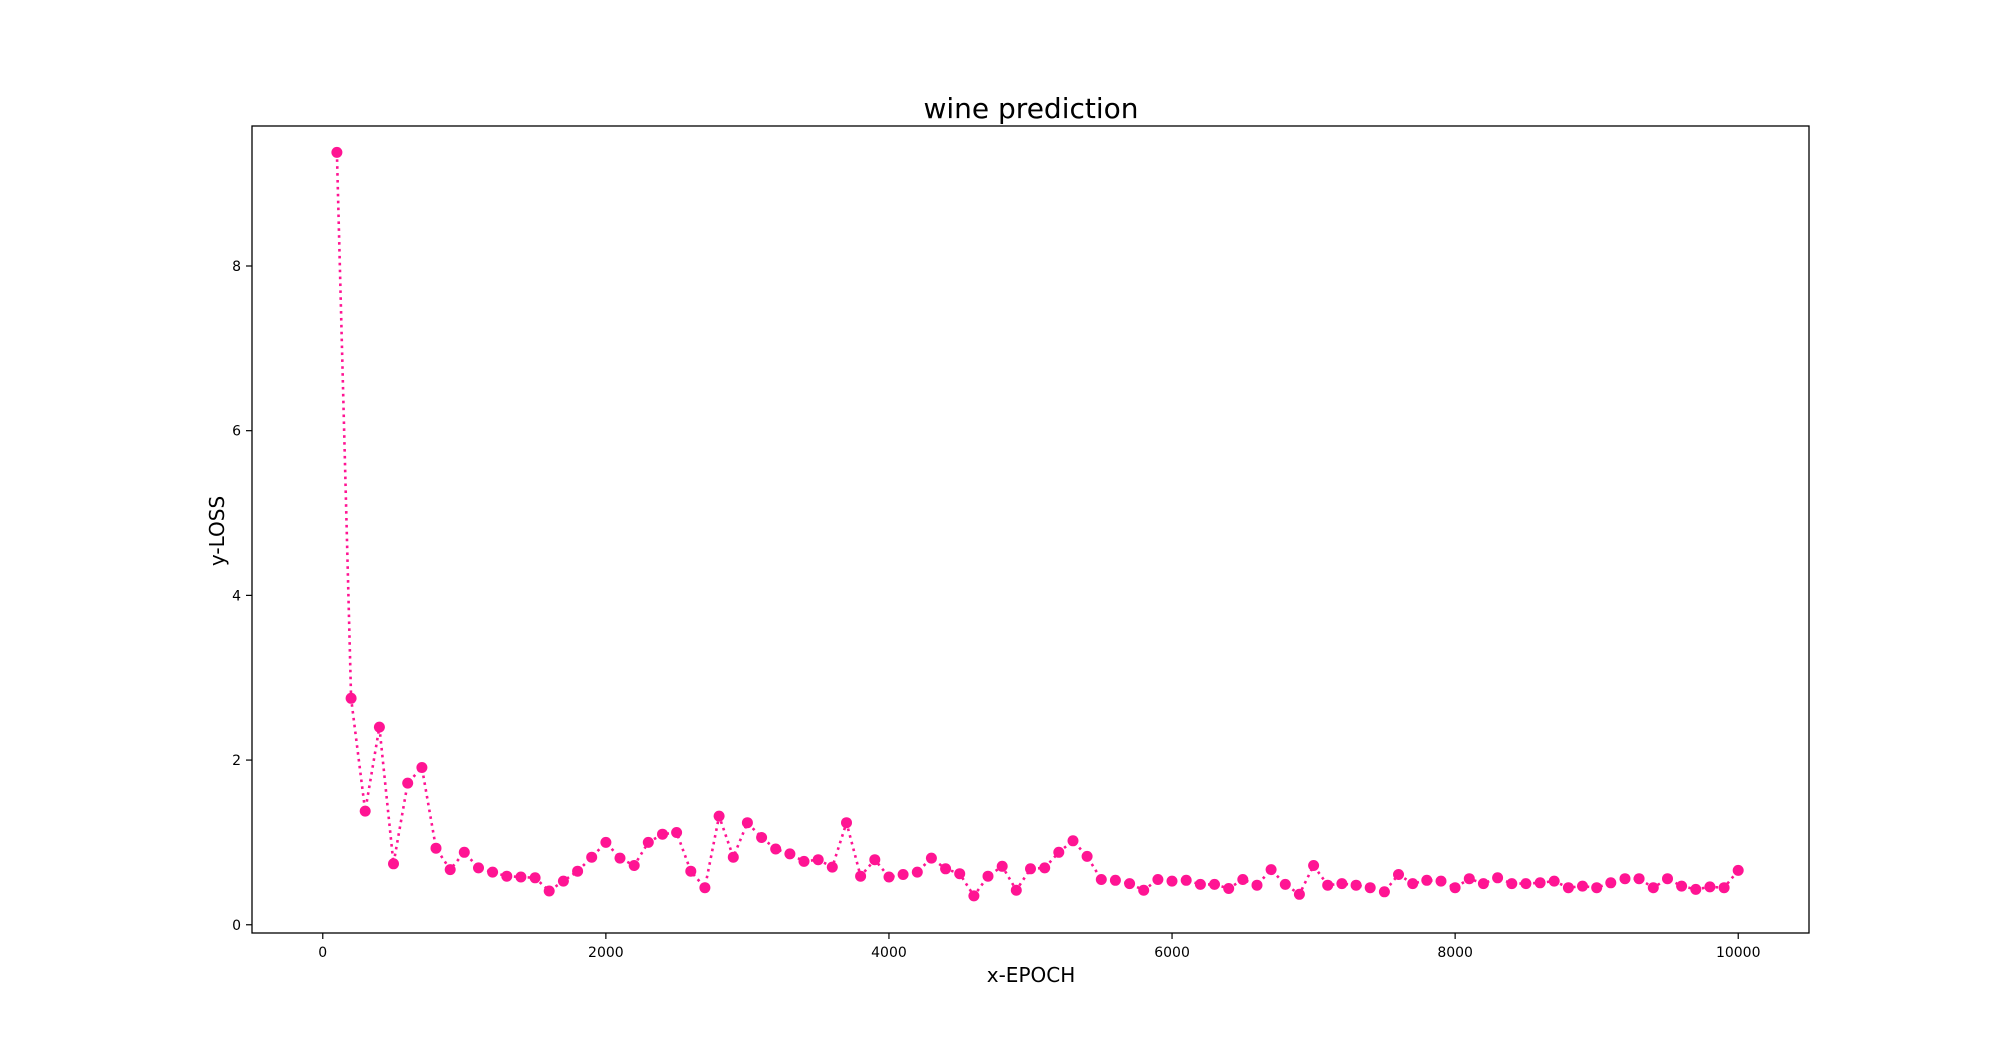  I want to click on x-tick-label: 6000, so click(1172, 953).